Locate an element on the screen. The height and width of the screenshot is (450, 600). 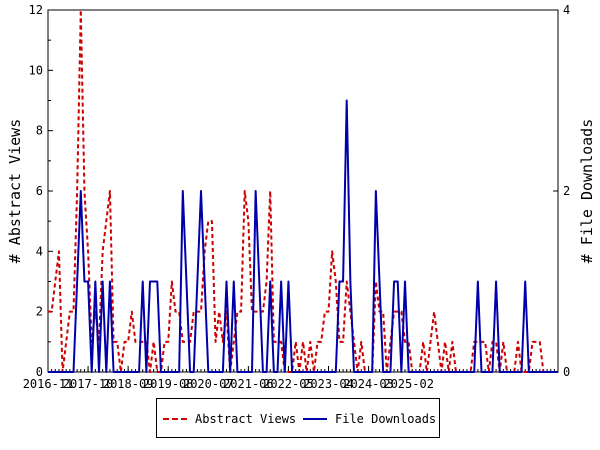
left-tick-label: 6 is located at coordinates (39, 191).